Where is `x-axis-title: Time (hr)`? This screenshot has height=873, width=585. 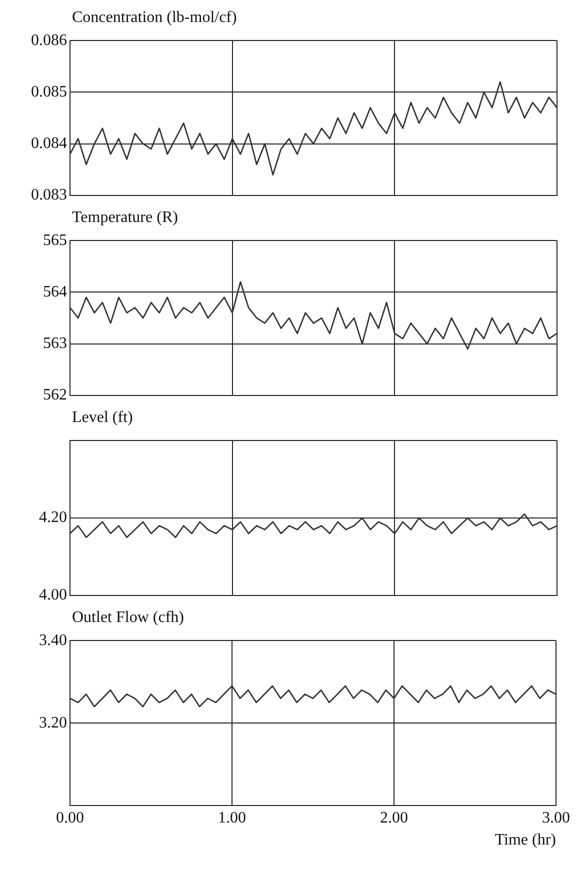
x-axis-title: Time (hr) is located at coordinates (525, 840).